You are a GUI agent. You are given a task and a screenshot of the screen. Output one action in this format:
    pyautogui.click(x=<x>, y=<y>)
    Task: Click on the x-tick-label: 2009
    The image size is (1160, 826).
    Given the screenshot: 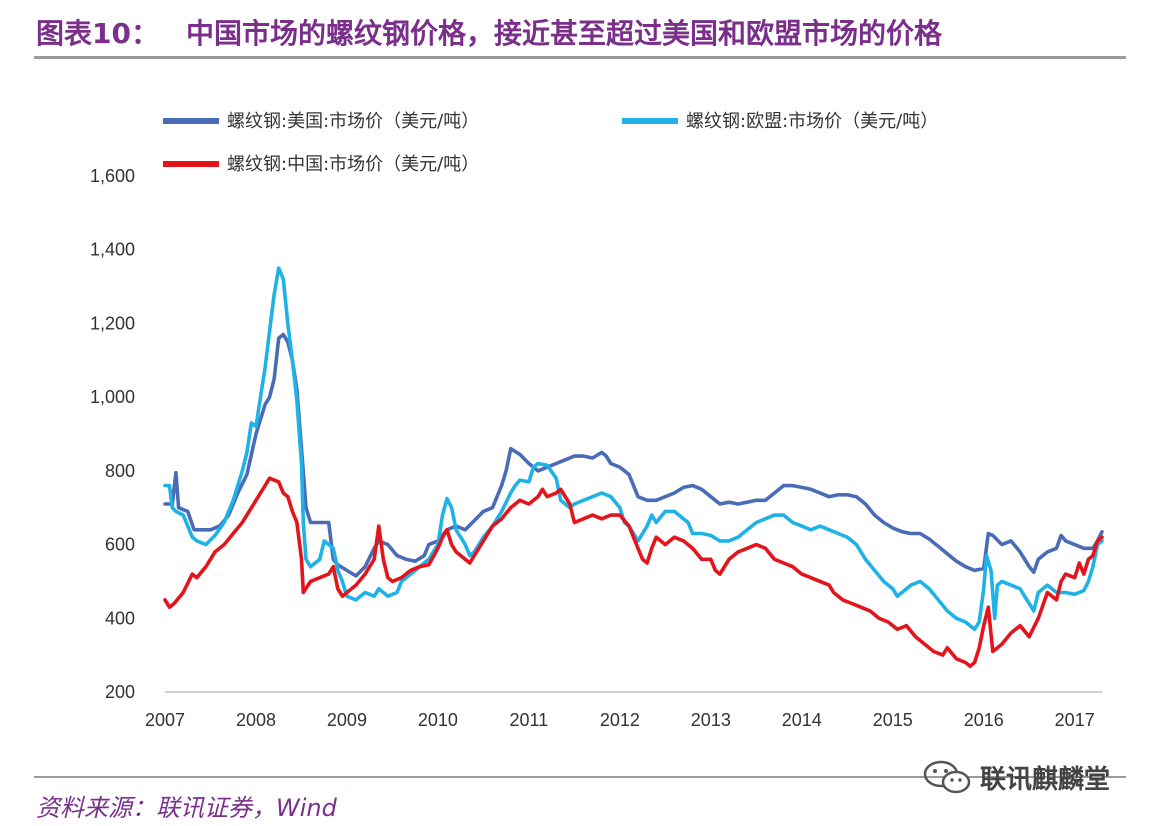 What is the action you would take?
    pyautogui.click(x=347, y=720)
    